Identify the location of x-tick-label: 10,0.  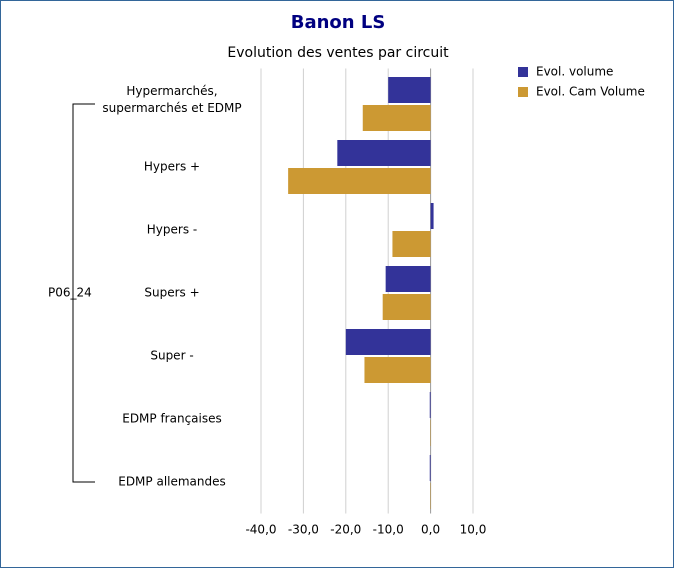
(473, 530).